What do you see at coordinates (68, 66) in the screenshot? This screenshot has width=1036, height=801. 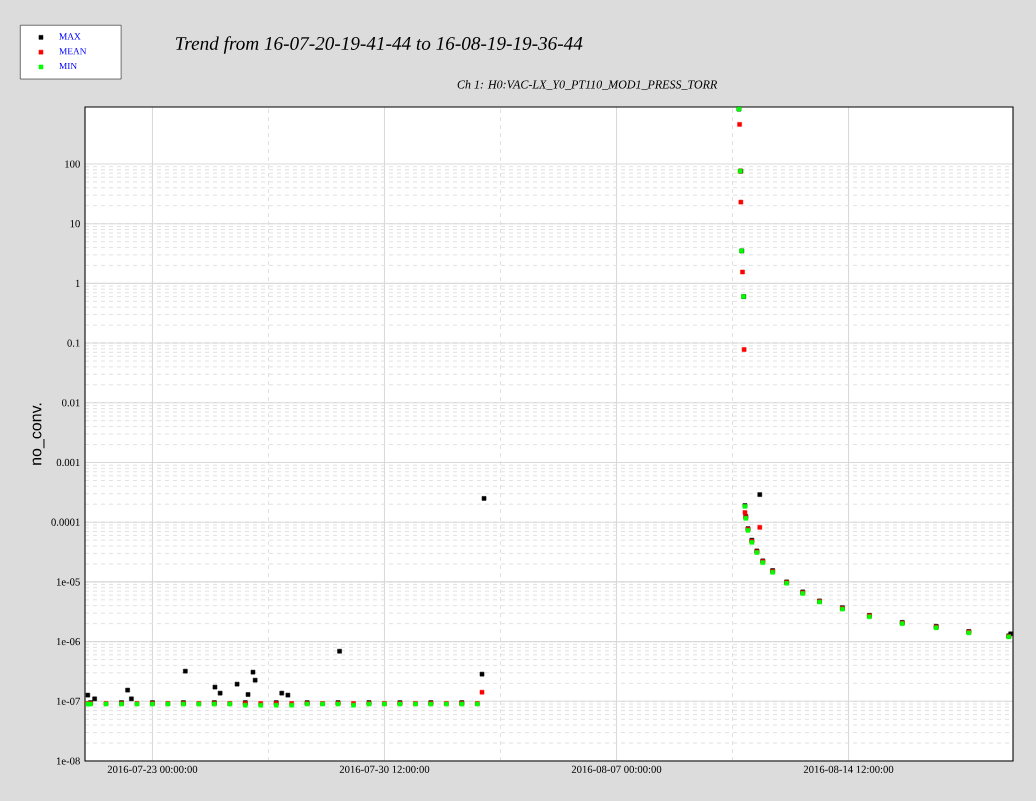 I see `legend-label: MIN` at bounding box center [68, 66].